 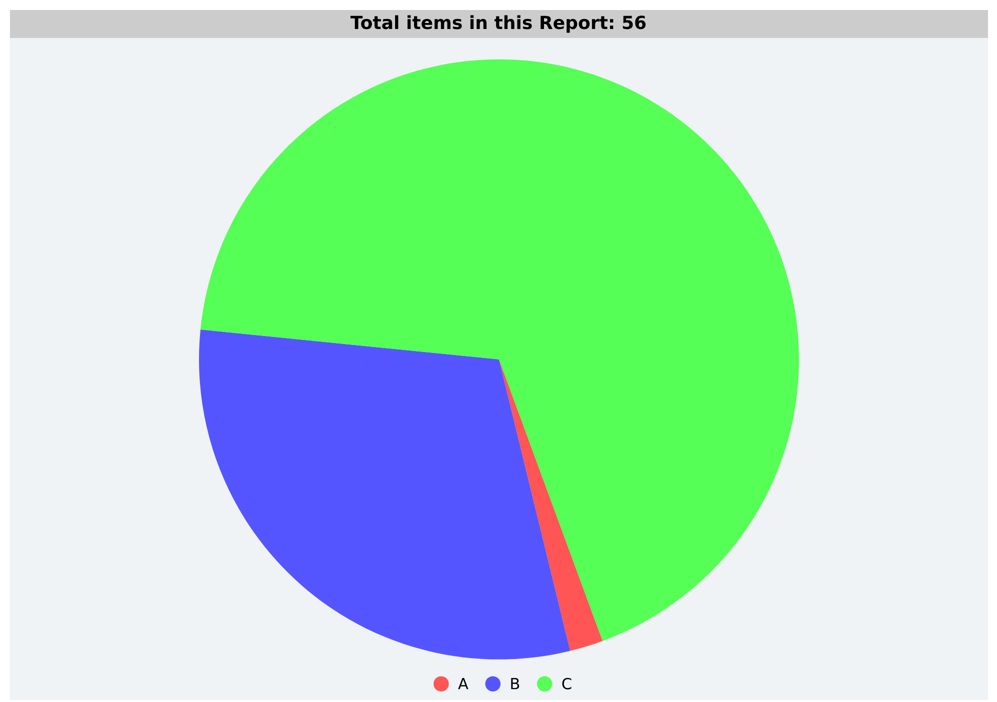 I want to click on pie-slice, so click(x=551, y=505).